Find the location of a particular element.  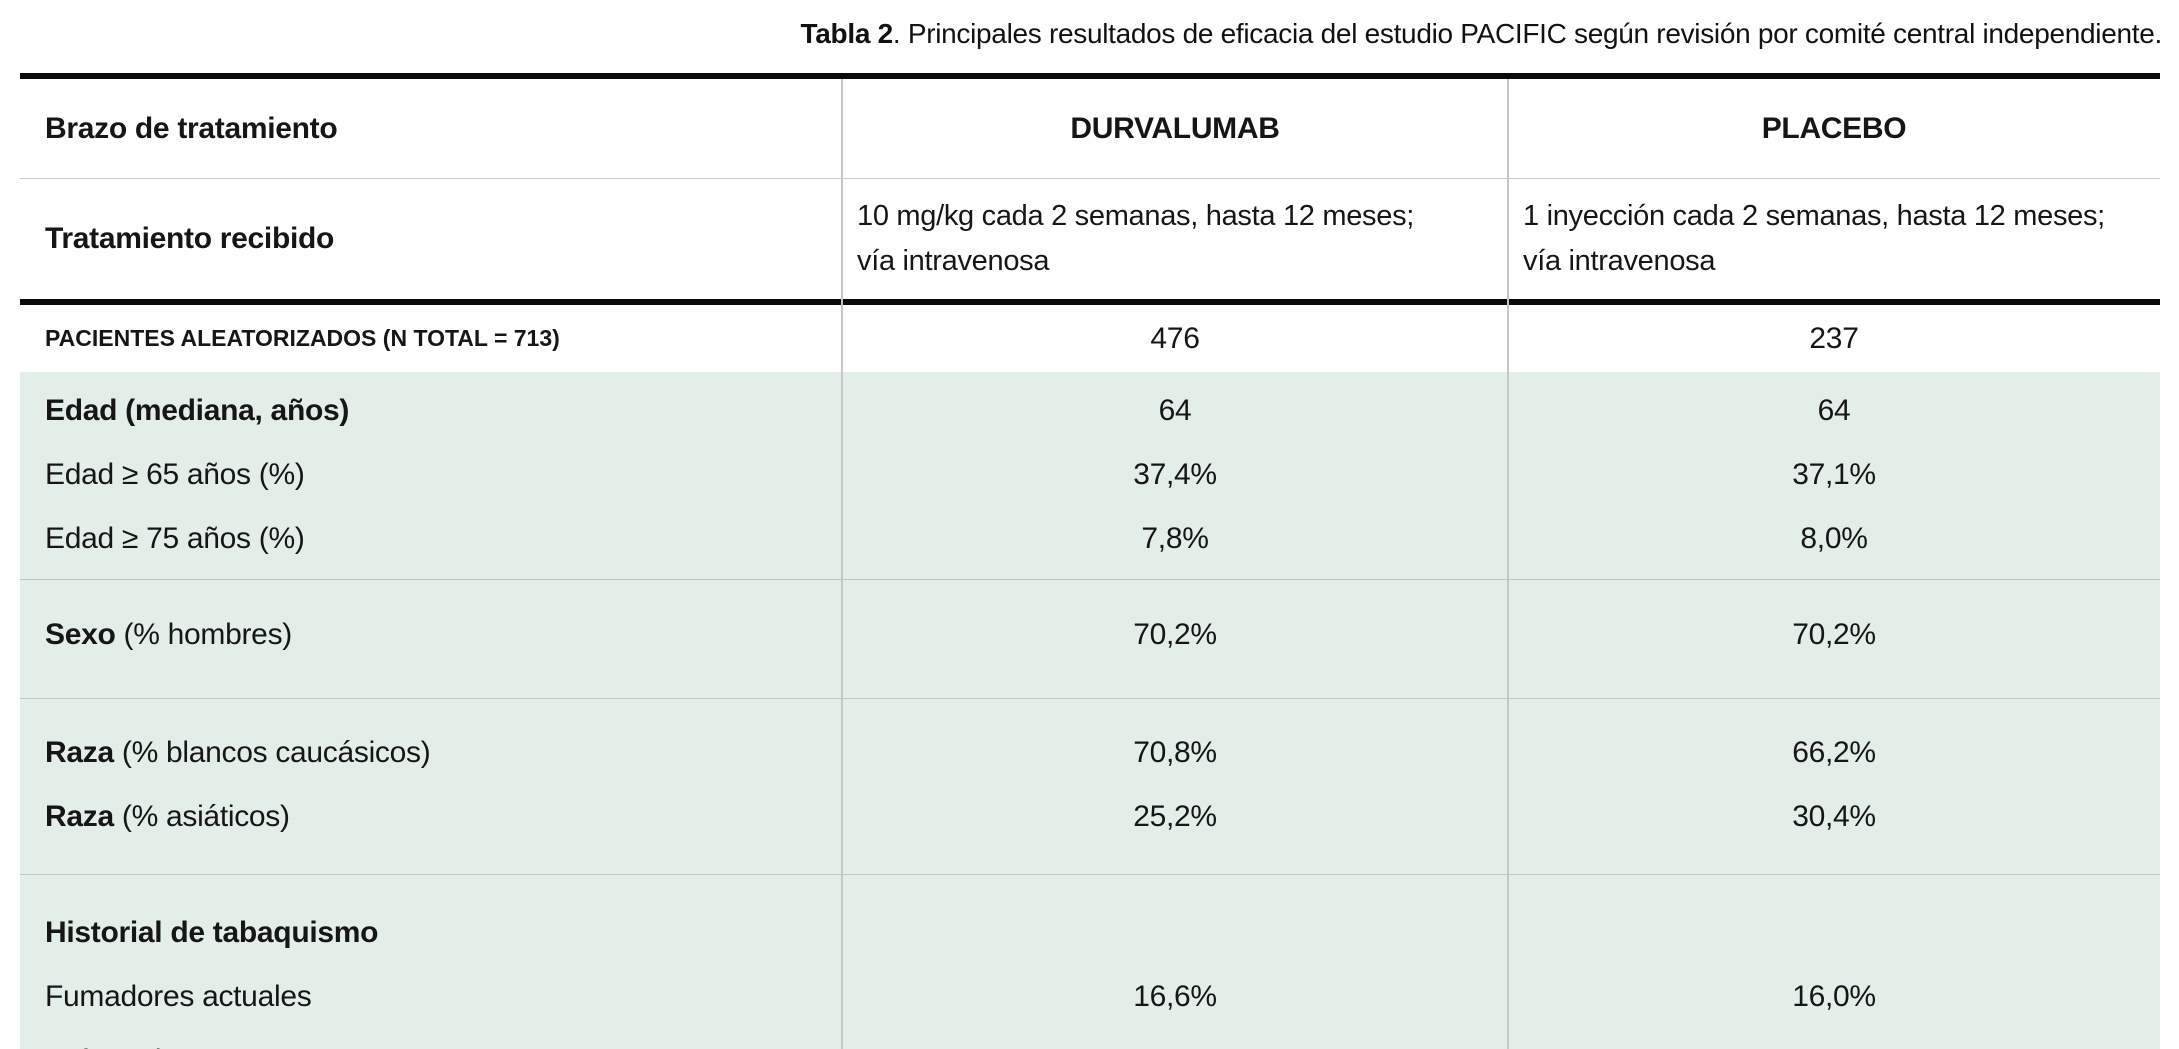

table-row-header: Brazo de tratamiento DURVALUMAB PLACEBO is located at coordinates (1090, 129).